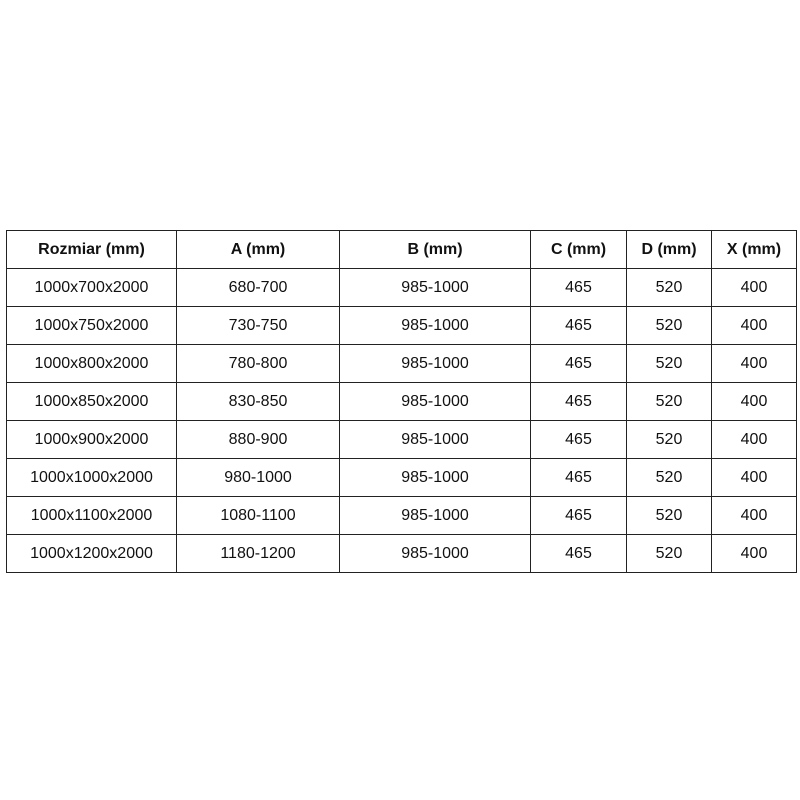  I want to click on cell-a: 680-700, so click(258, 287).